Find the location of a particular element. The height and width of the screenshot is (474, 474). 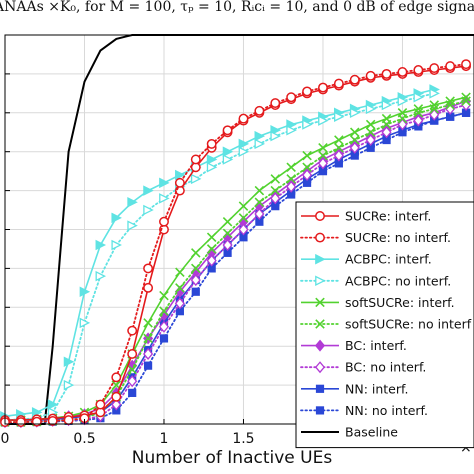

legend-item: Baseline is located at coordinates (349, 432).